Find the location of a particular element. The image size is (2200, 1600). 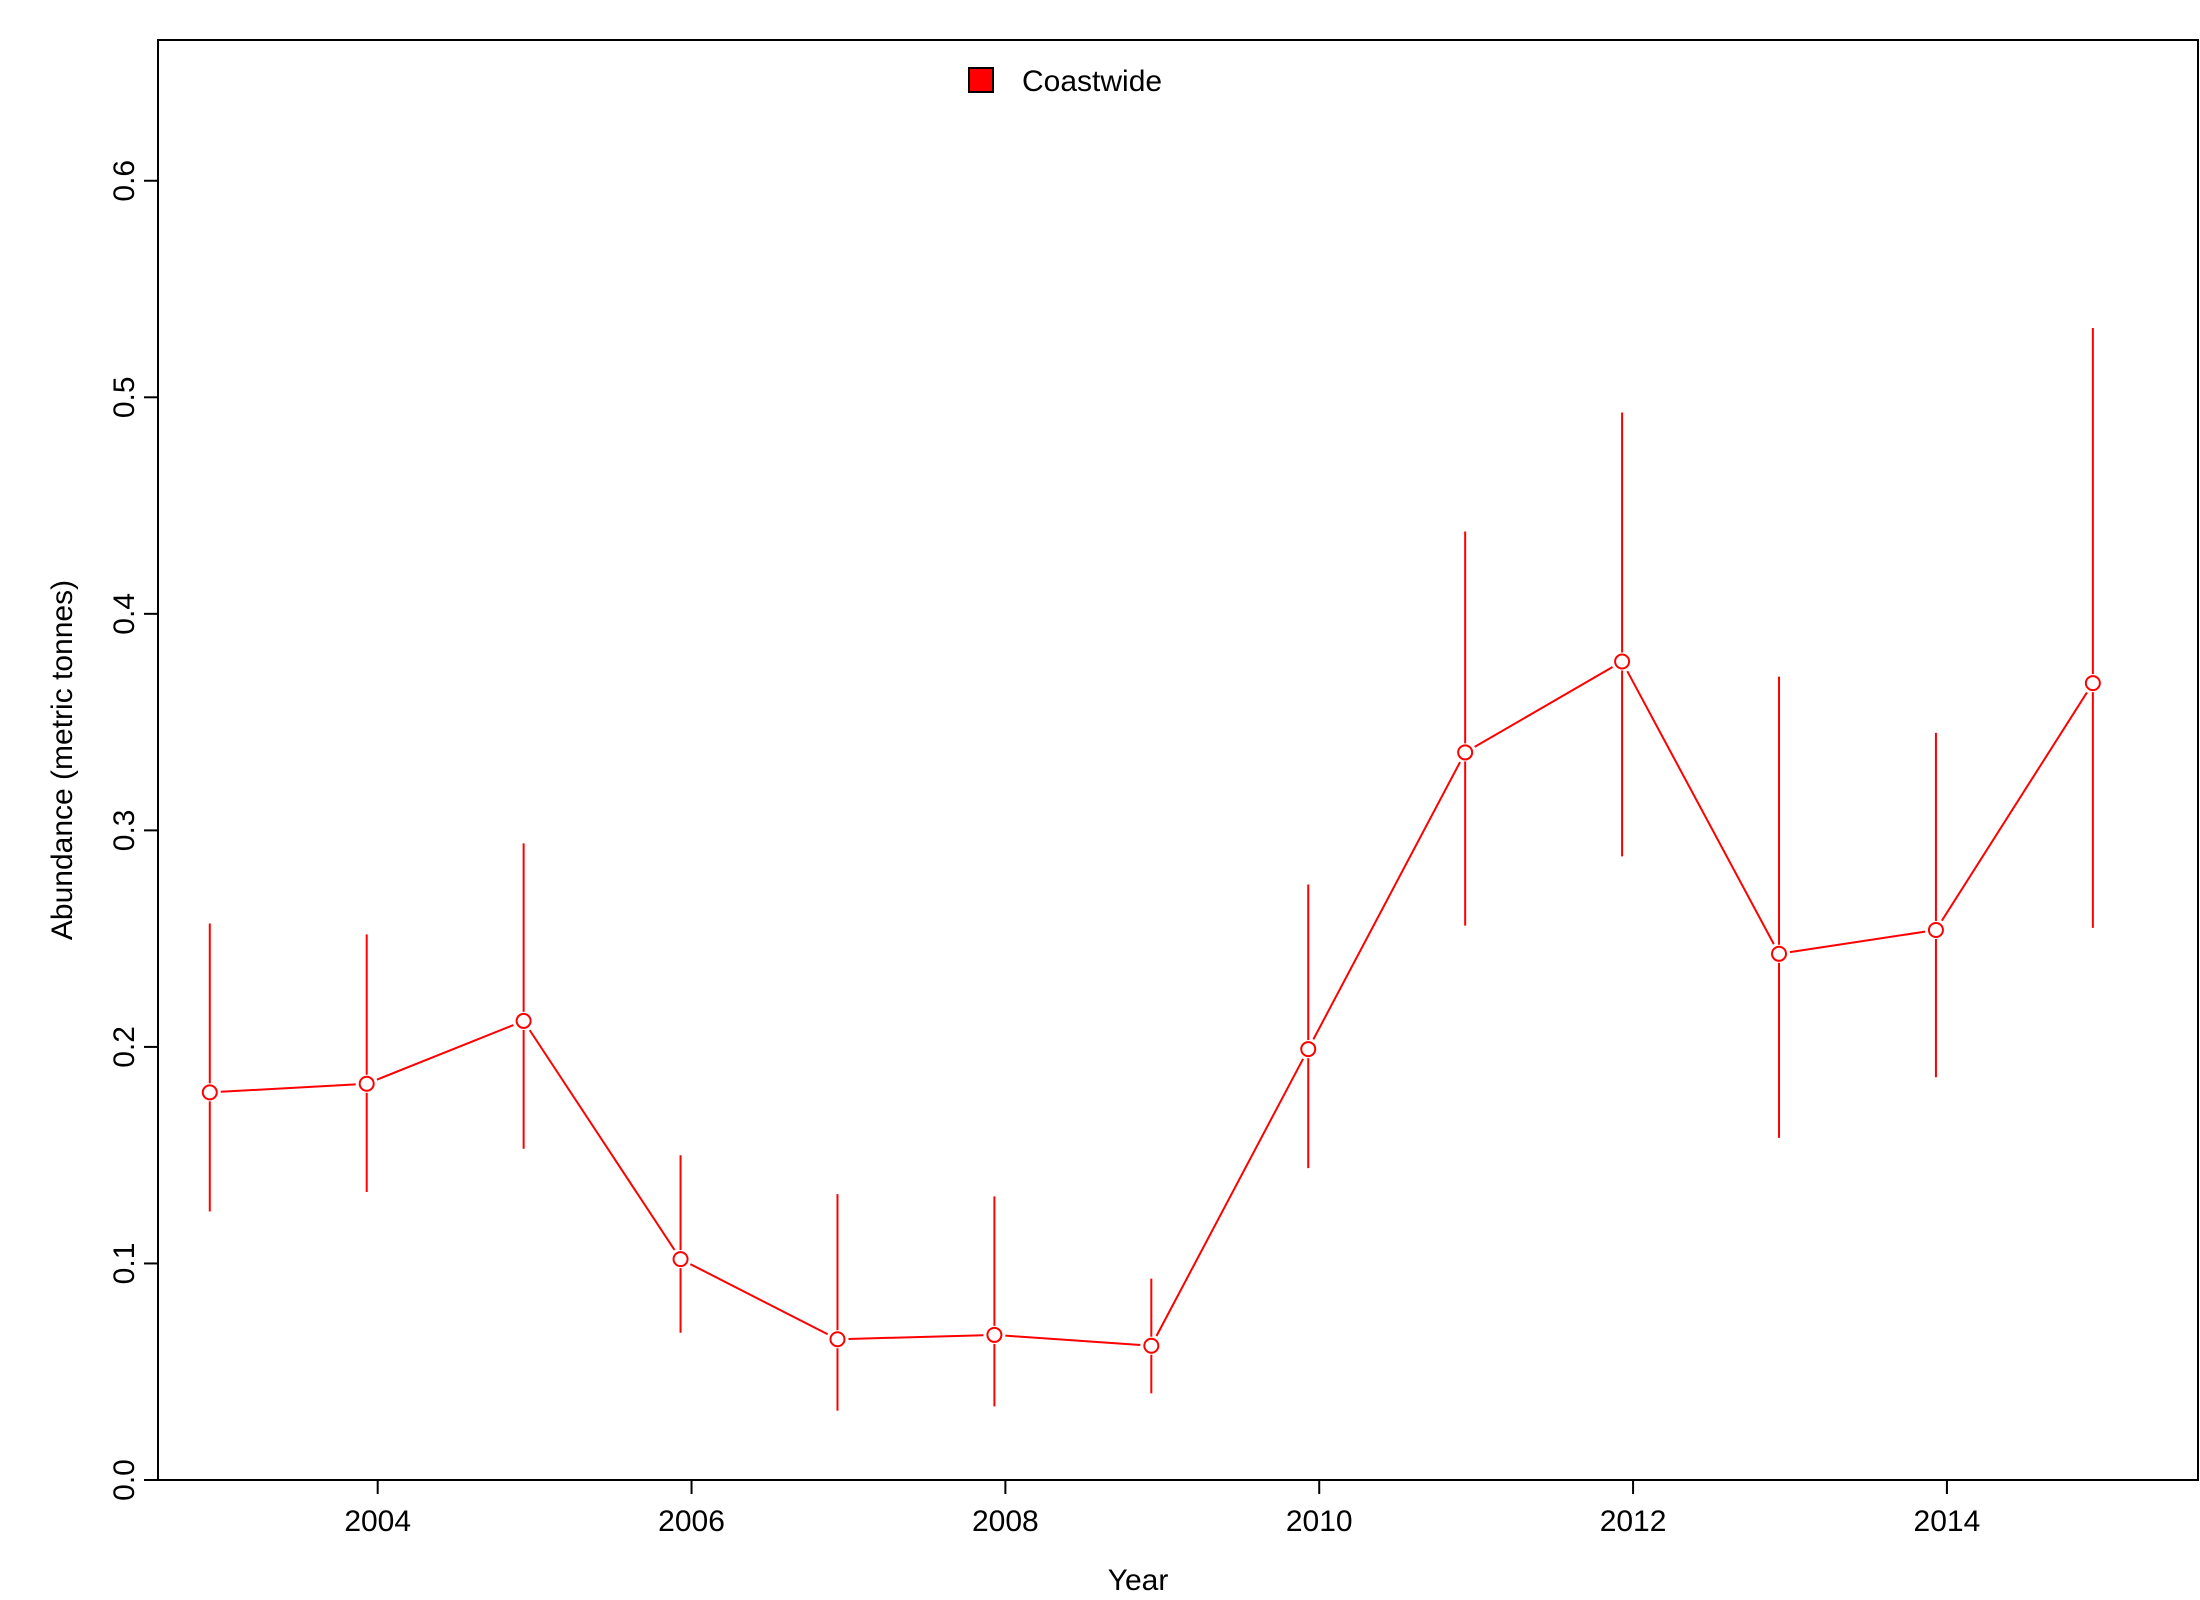

legend-swatch is located at coordinates (981, 80).